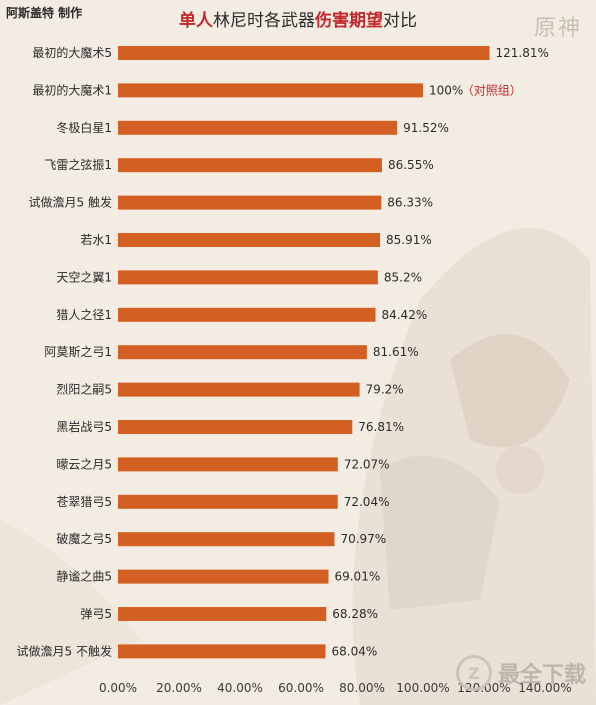 The height and width of the screenshot is (705, 596). Describe the element at coordinates (396, 352) in the screenshot. I see `value-label: 81.61%` at that location.